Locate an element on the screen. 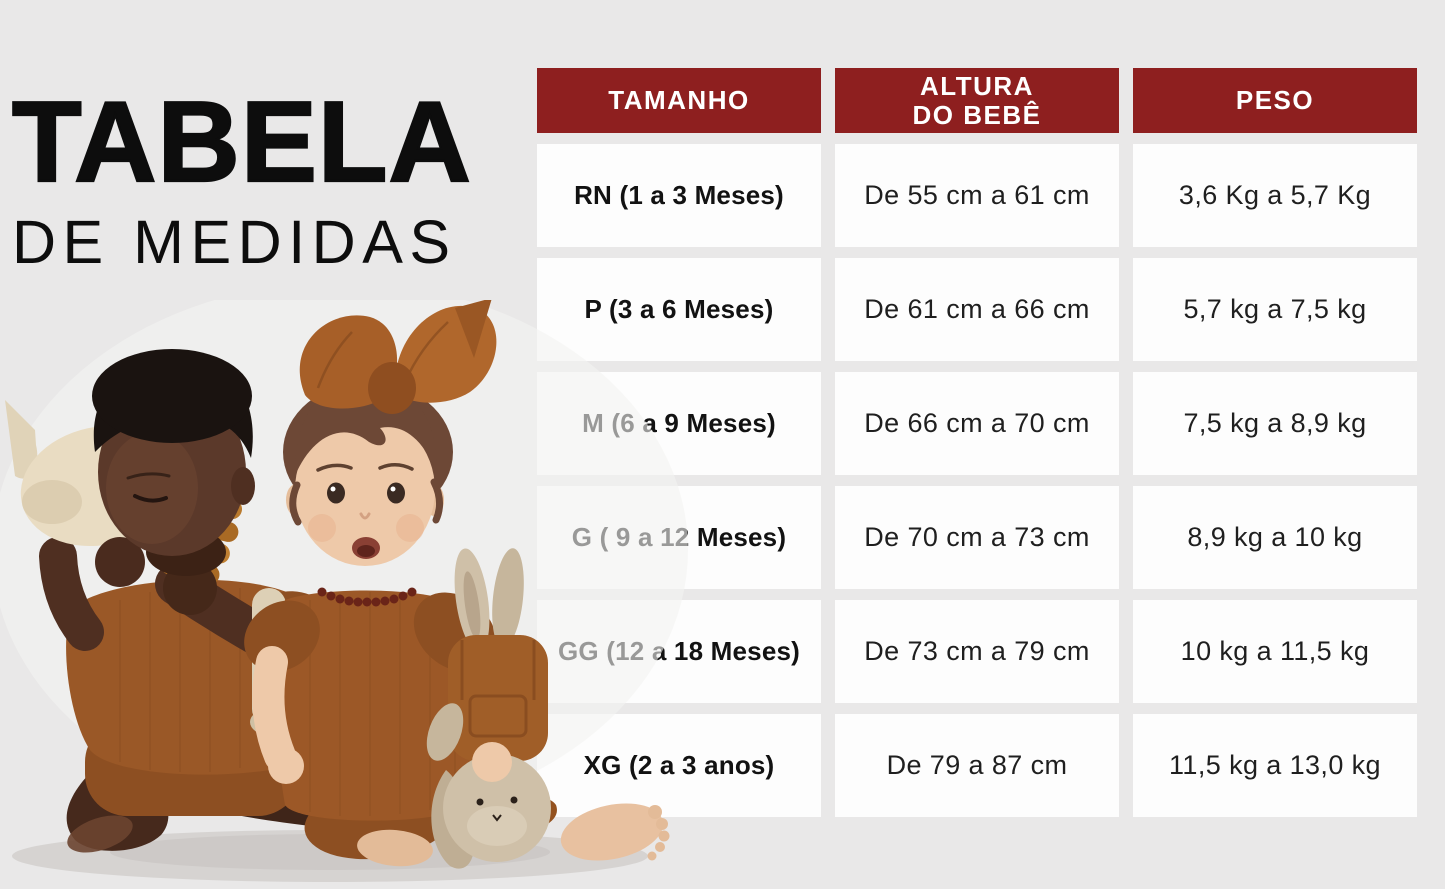  amber-necklace is located at coordinates (367, 597).